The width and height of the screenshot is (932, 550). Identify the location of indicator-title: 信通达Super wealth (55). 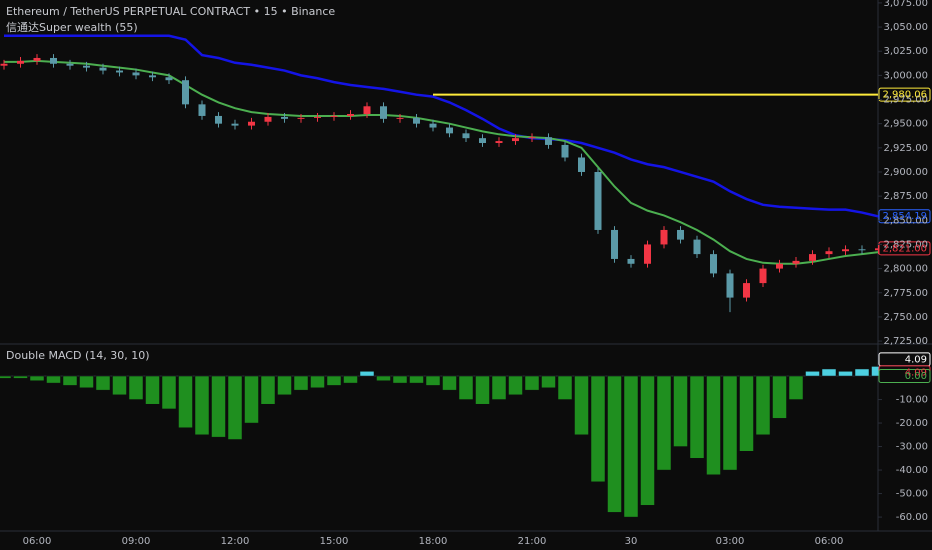
(72, 27).